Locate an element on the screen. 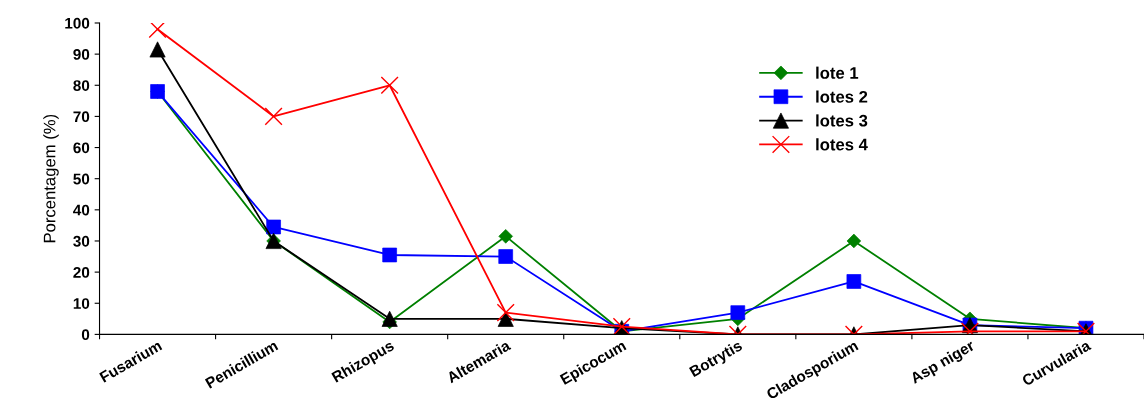 The height and width of the screenshot is (418, 1144). y-tick-label: 20 is located at coordinates (81, 272).